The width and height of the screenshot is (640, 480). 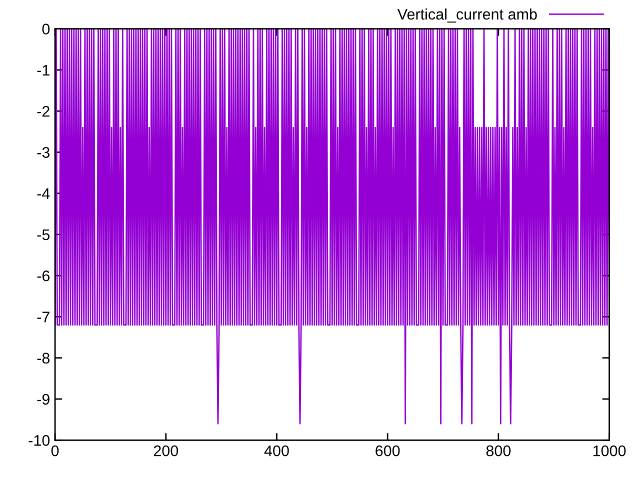 What do you see at coordinates (55, 450) in the screenshot?
I see `x-tick-label: 0` at bounding box center [55, 450].